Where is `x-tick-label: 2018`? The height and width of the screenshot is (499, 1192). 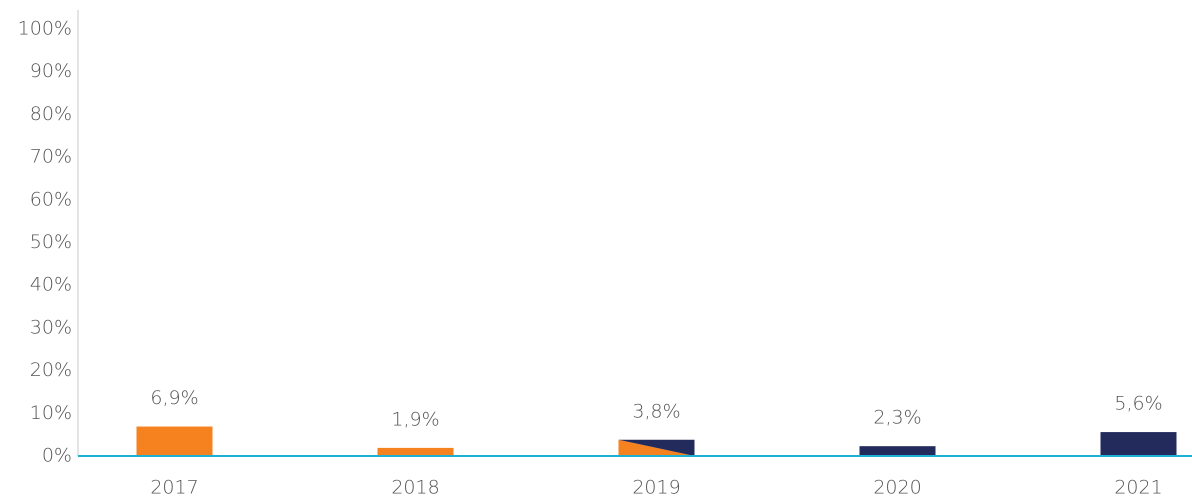
x-tick-label: 2018 is located at coordinates (415, 488).